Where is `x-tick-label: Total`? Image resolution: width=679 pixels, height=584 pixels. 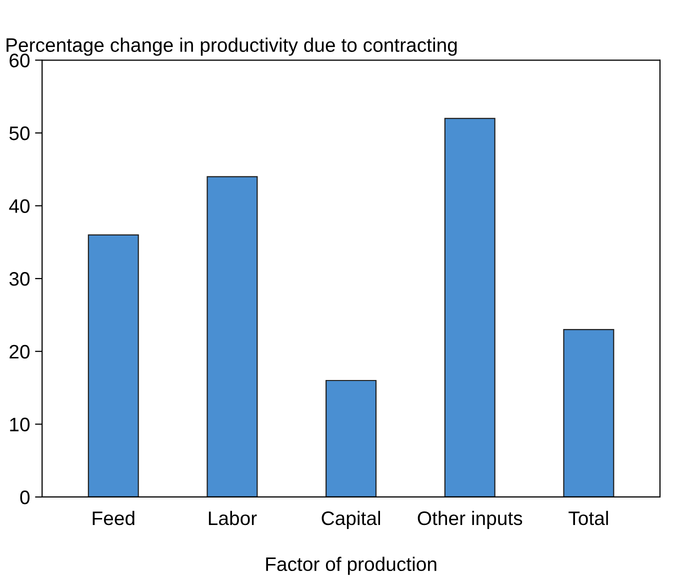 x-tick-label: Total is located at coordinates (588, 518).